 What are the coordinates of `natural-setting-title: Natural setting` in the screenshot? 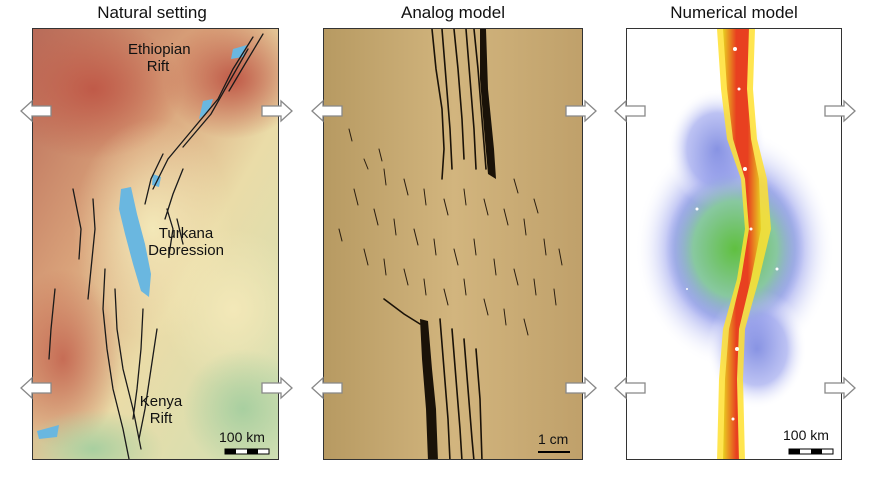 It's located at (152, 12).